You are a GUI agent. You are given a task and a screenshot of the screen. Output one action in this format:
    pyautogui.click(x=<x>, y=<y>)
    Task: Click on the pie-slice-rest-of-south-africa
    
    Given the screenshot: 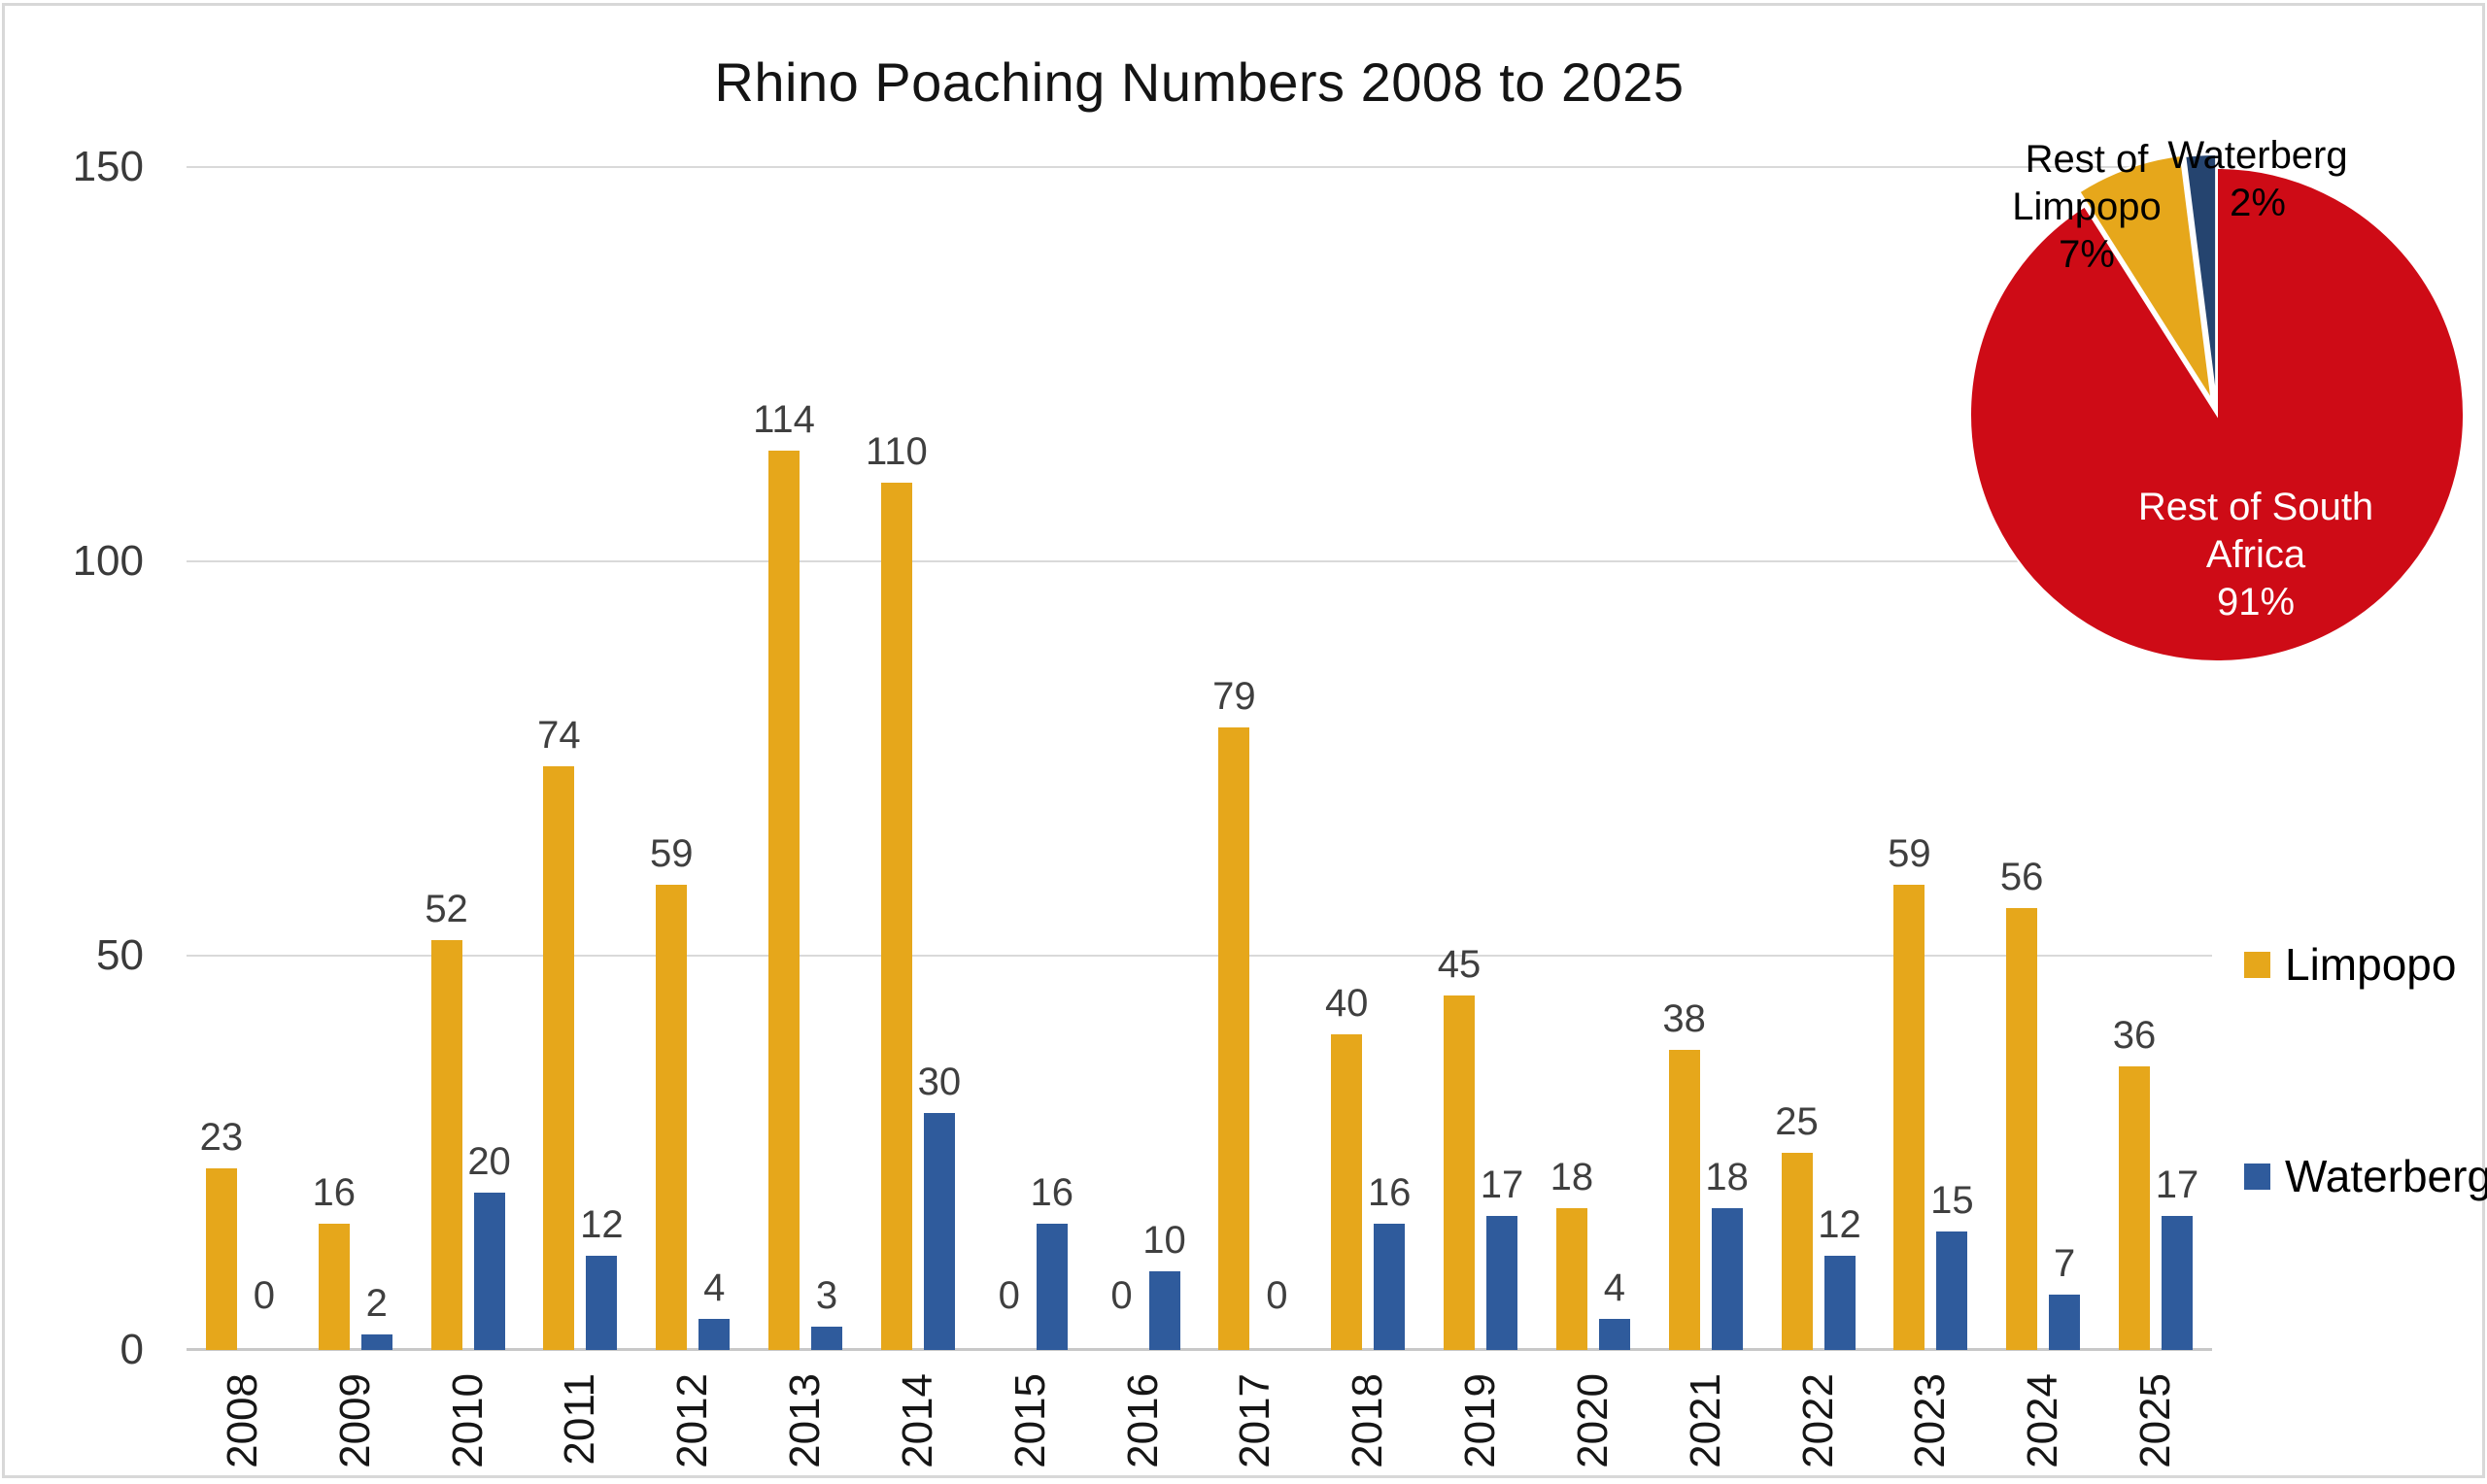 What is the action you would take?
    pyautogui.click(x=2217, y=414)
    